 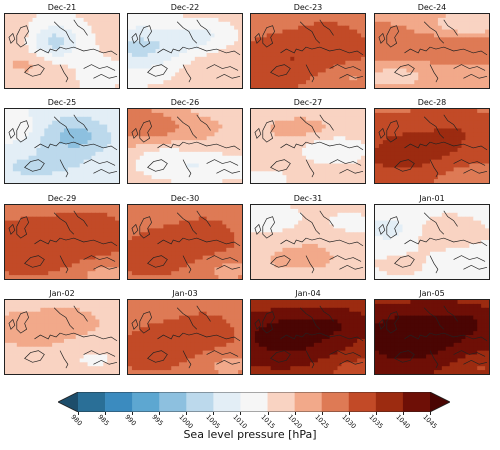 What do you see at coordinates (62, 198) in the screenshot?
I see `panel-date-title: Dec-29` at bounding box center [62, 198].